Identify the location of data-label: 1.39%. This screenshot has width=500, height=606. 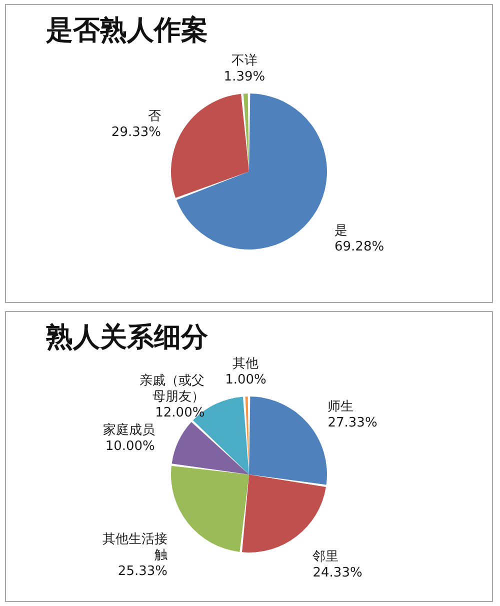
(245, 77).